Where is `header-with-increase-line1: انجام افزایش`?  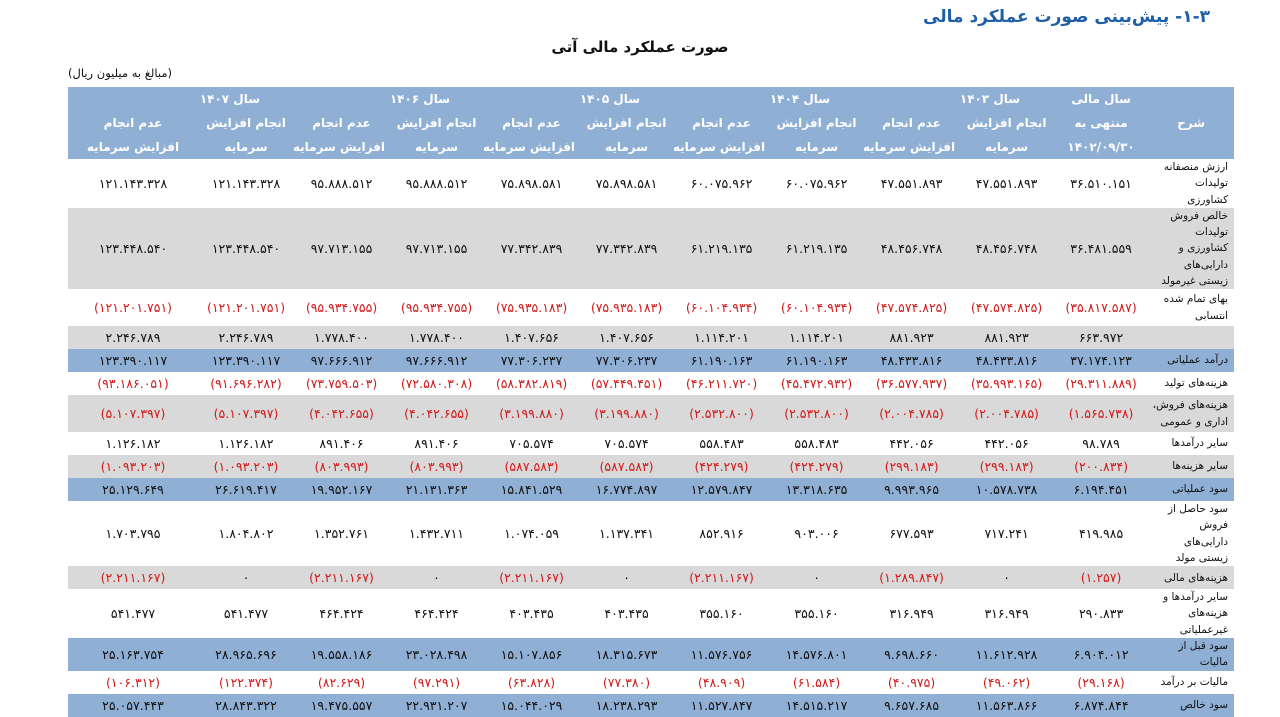 header-with-increase-line1: انجام افزایش is located at coordinates (246, 123).